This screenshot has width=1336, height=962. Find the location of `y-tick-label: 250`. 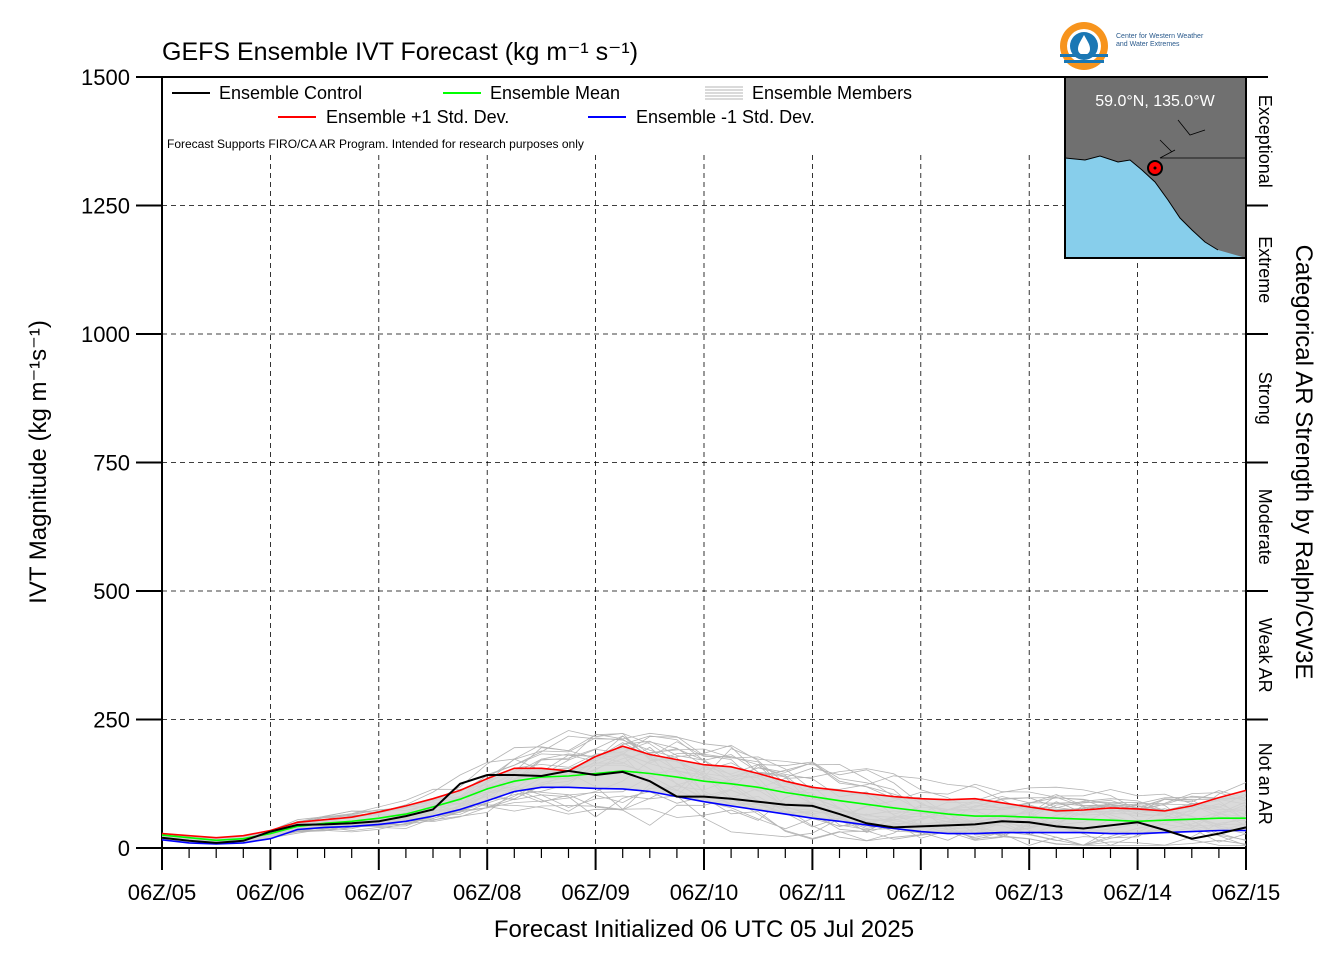

y-tick-label: 250 is located at coordinates (111, 720).